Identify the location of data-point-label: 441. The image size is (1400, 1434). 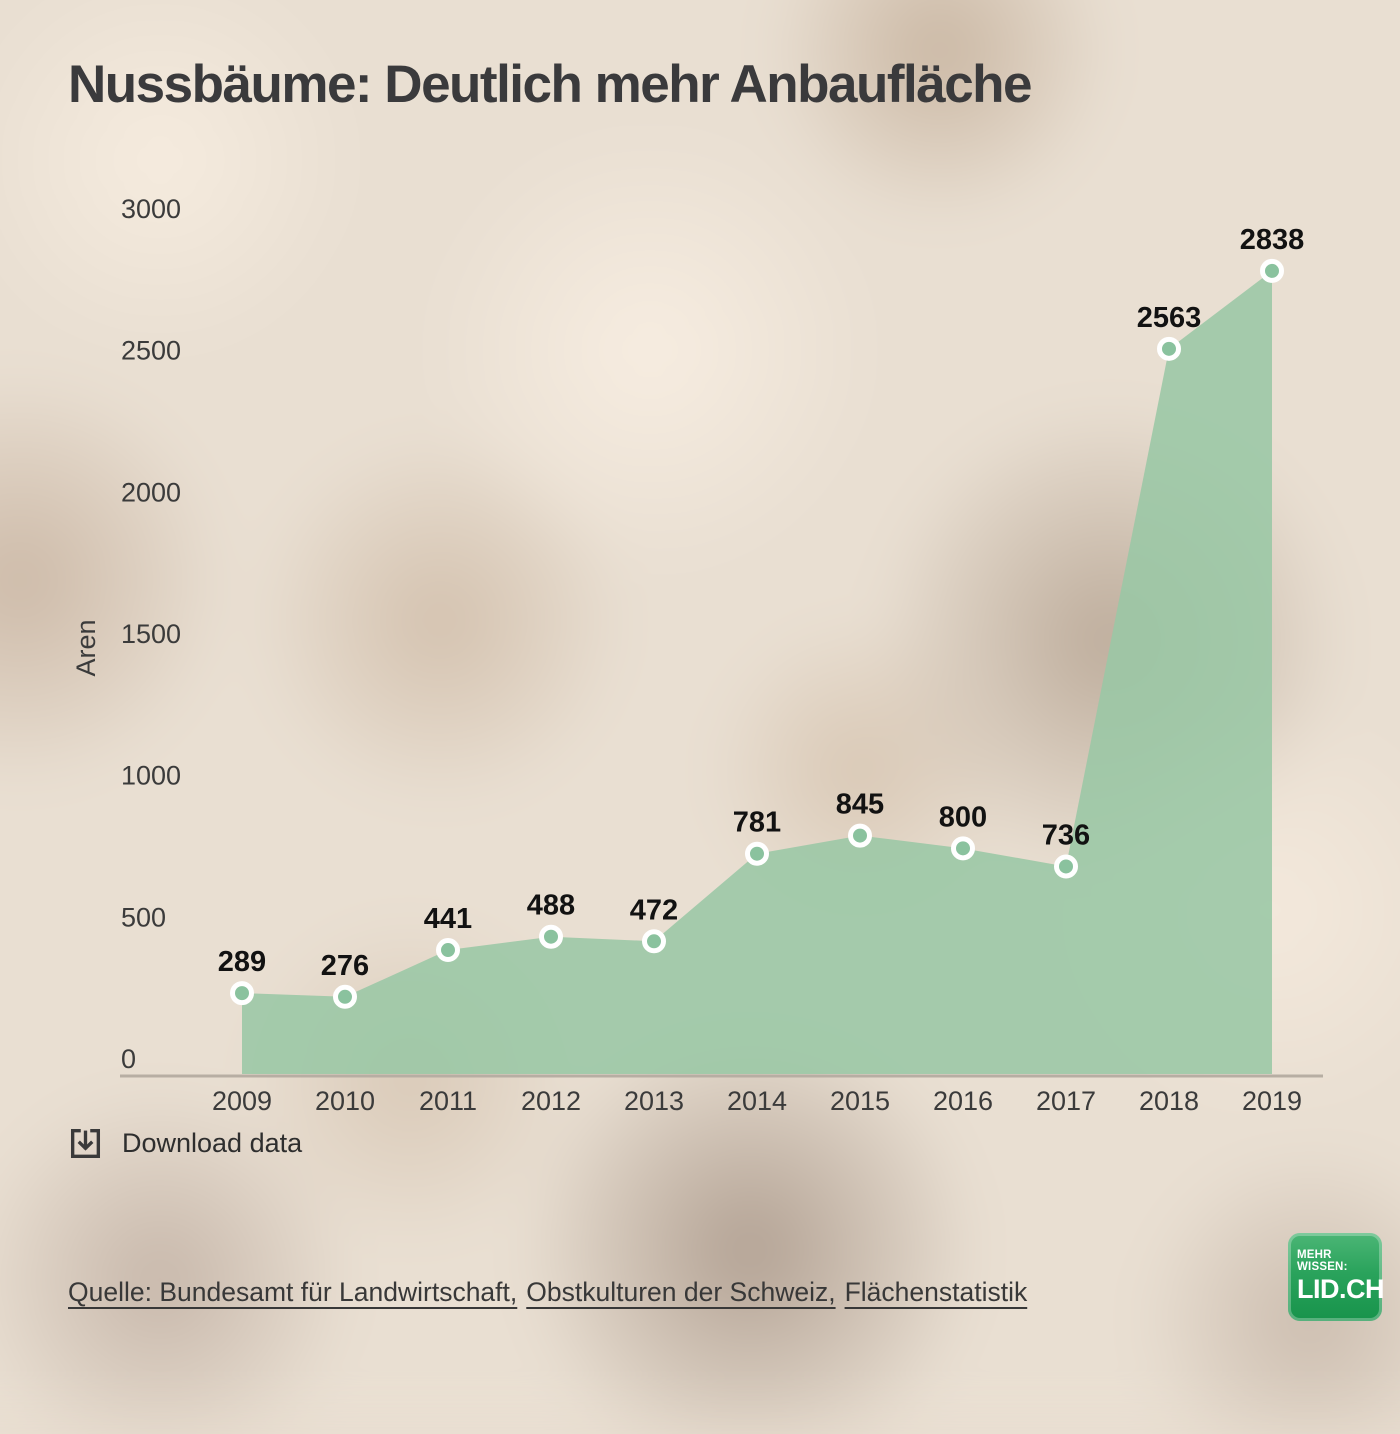
(448, 919).